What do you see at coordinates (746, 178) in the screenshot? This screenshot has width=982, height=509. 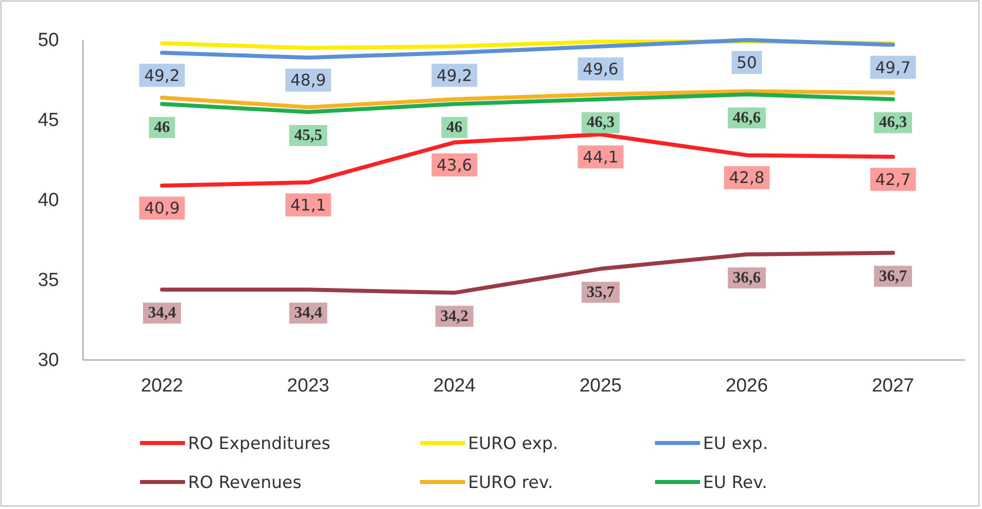 I see `data-label: 42,8` at bounding box center [746, 178].